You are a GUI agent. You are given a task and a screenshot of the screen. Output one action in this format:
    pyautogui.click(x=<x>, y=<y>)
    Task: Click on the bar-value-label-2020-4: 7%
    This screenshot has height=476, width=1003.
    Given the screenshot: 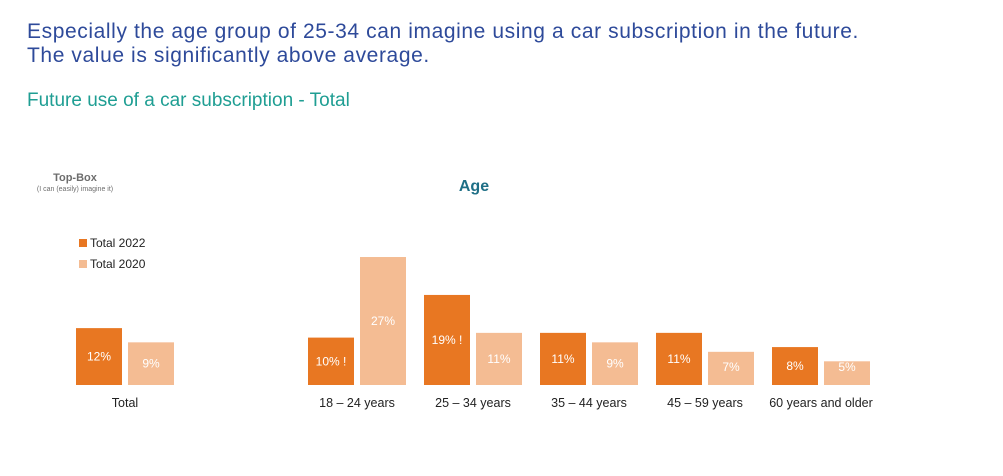 What is the action you would take?
    pyautogui.click(x=731, y=367)
    